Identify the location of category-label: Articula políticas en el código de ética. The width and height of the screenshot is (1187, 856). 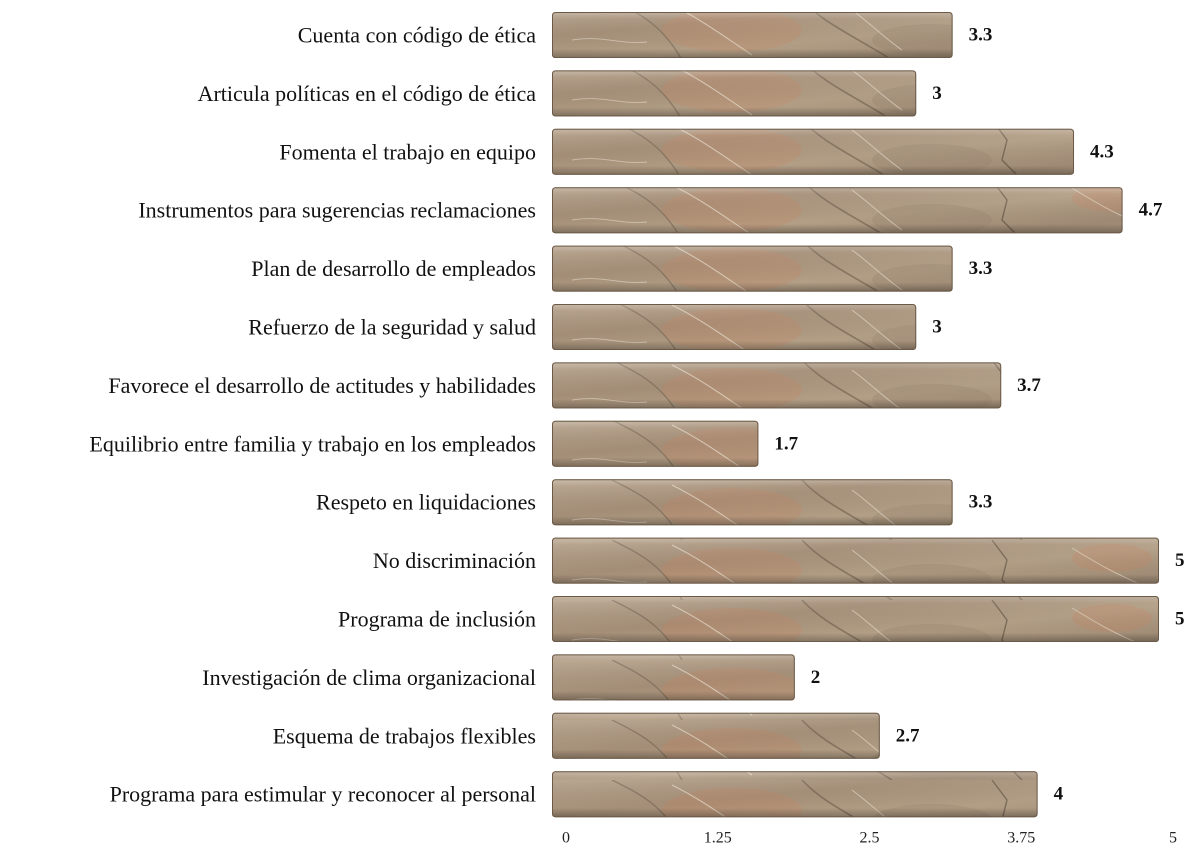
(367, 93).